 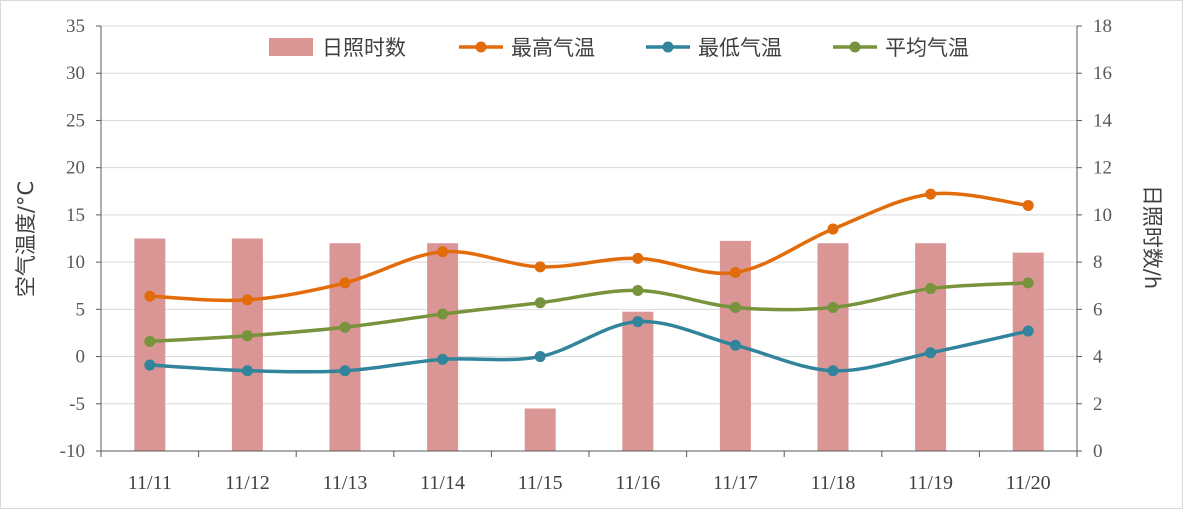 I want to click on y-right-tick-label: 16, so click(x=1102, y=73).